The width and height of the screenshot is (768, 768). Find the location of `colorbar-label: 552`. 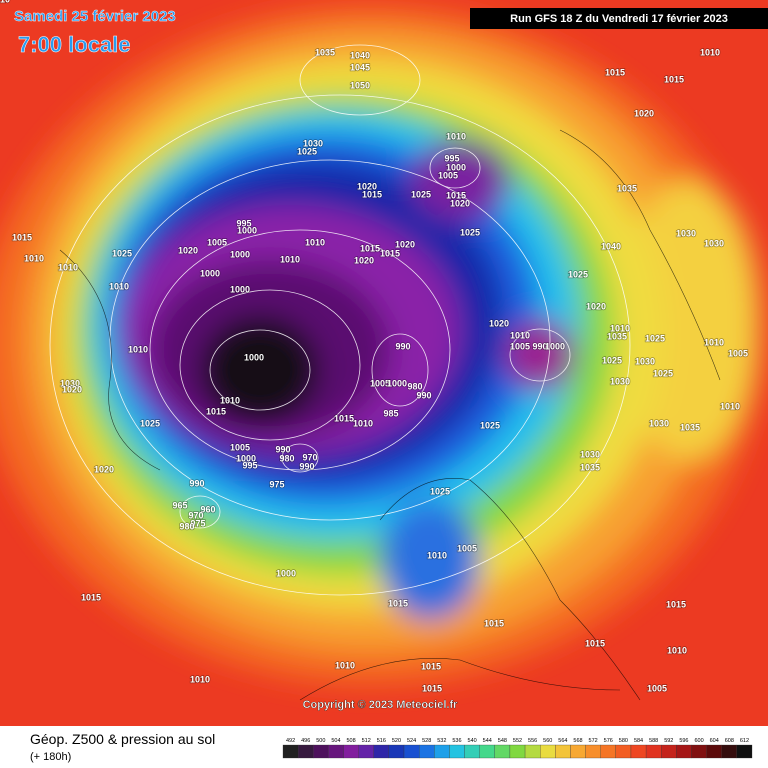

colorbar-label: 552 is located at coordinates (517, 741).